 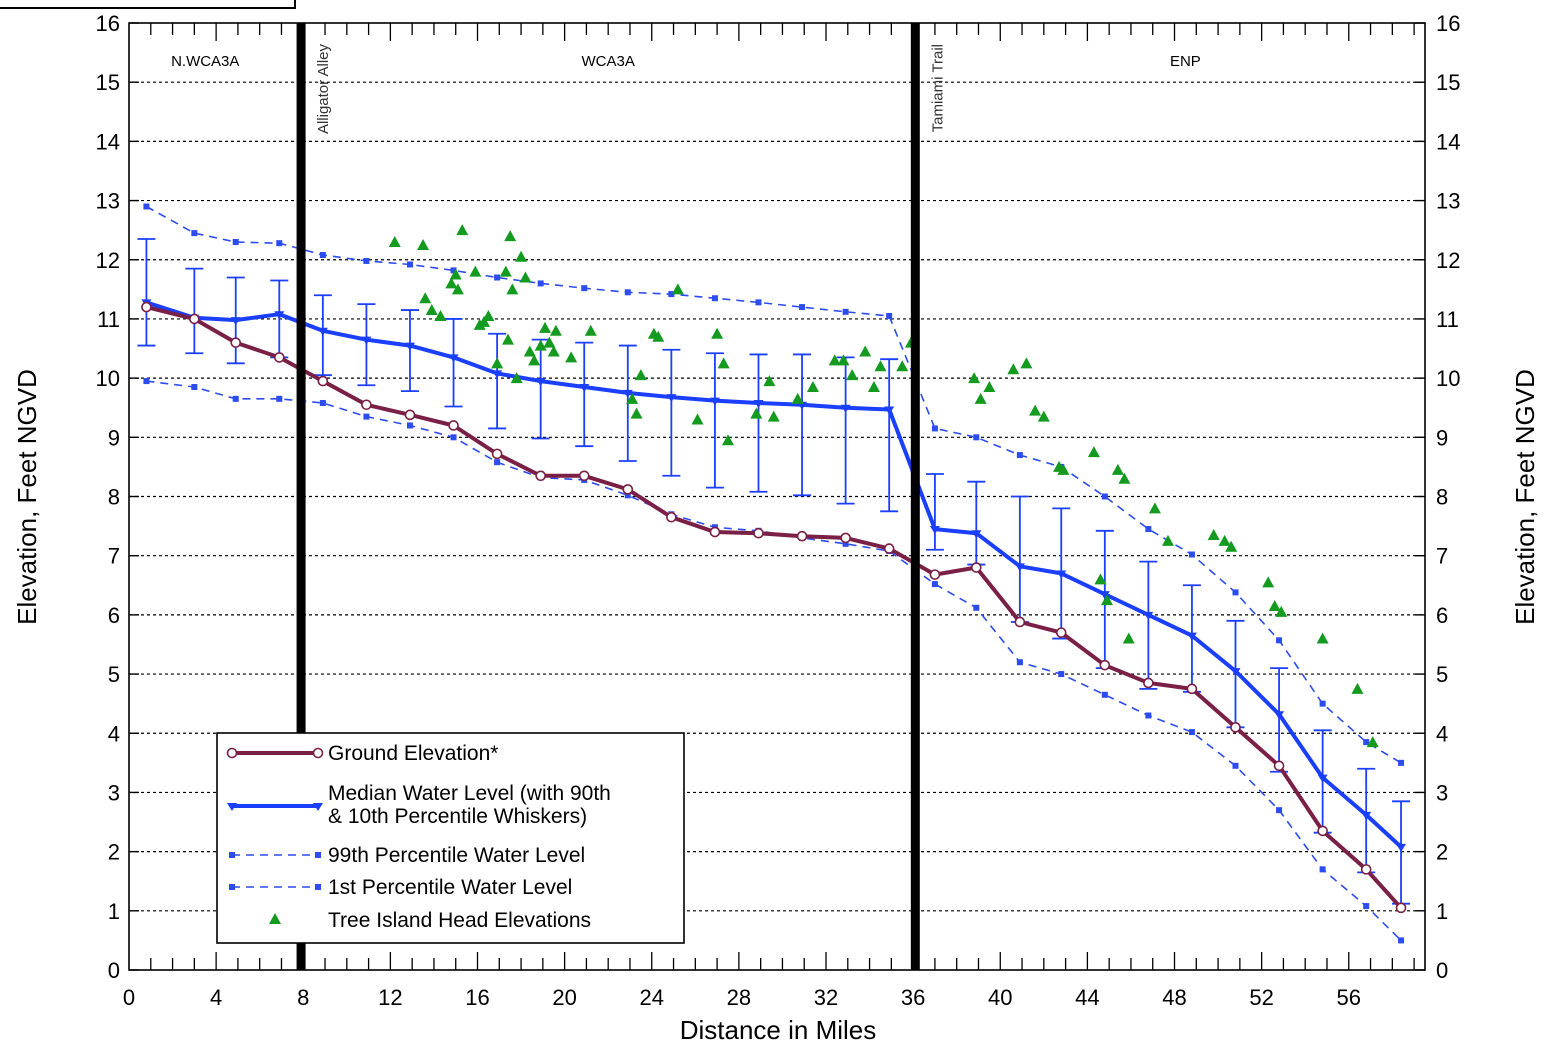 What do you see at coordinates (564, 997) in the screenshot?
I see `x-tick-label: 20` at bounding box center [564, 997].